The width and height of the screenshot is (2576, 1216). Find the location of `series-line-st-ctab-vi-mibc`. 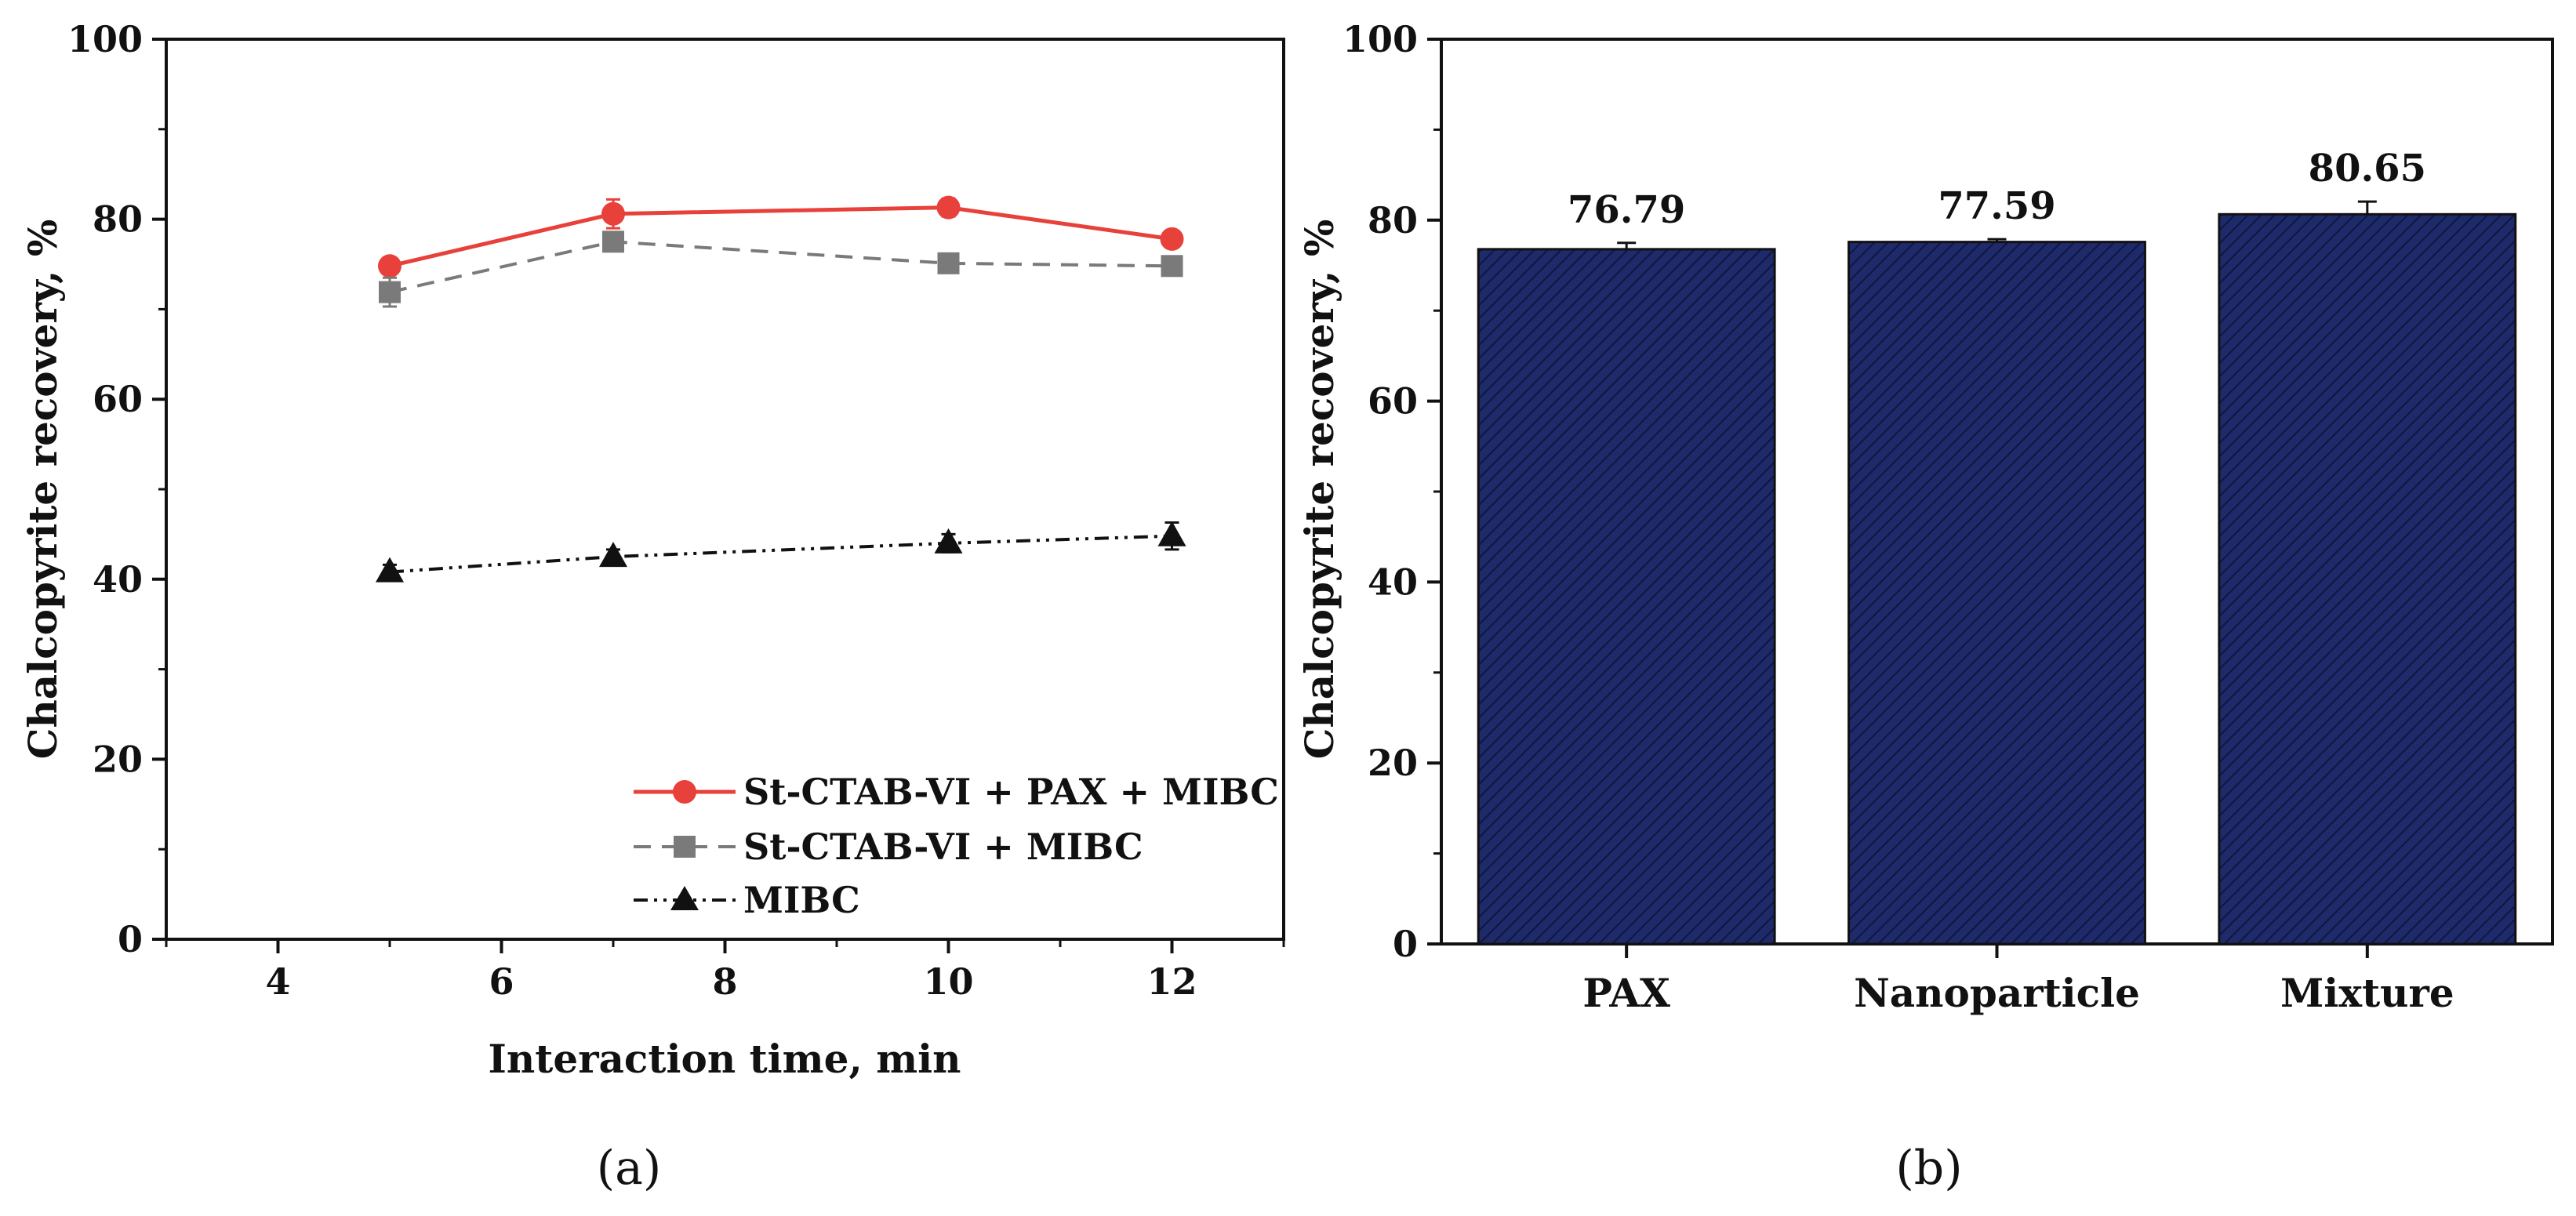

series-line-st-ctab-vi-mibc is located at coordinates (780, 267).